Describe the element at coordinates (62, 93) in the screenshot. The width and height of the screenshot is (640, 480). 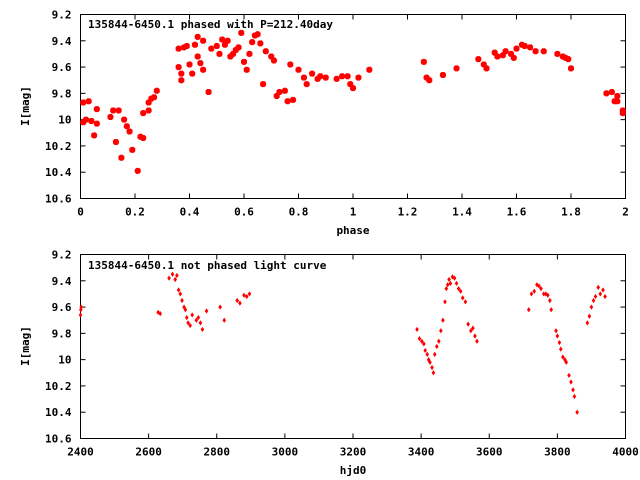
I see `y-tick-label: 9.8` at that location.